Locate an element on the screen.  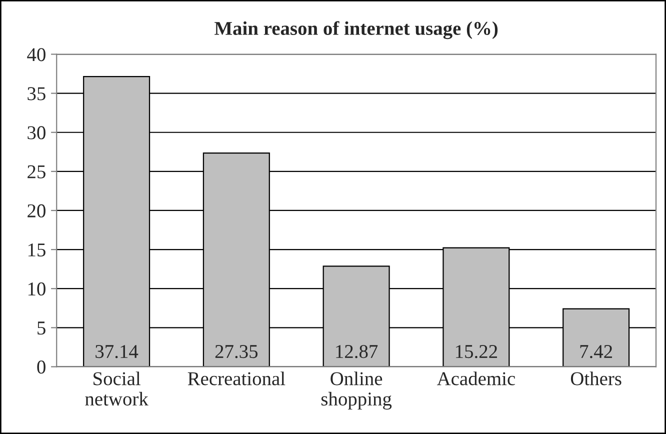
y-tick-label: 0 is located at coordinates (41, 367).